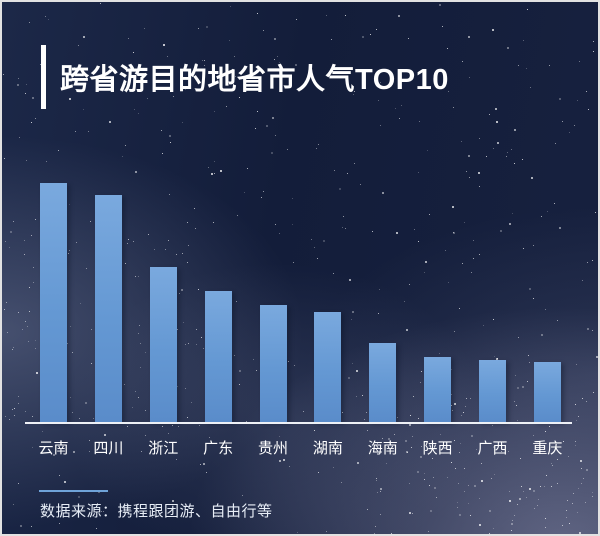 The width and height of the screenshot is (600, 536). I want to click on category-label-广西: 广西, so click(492, 448).